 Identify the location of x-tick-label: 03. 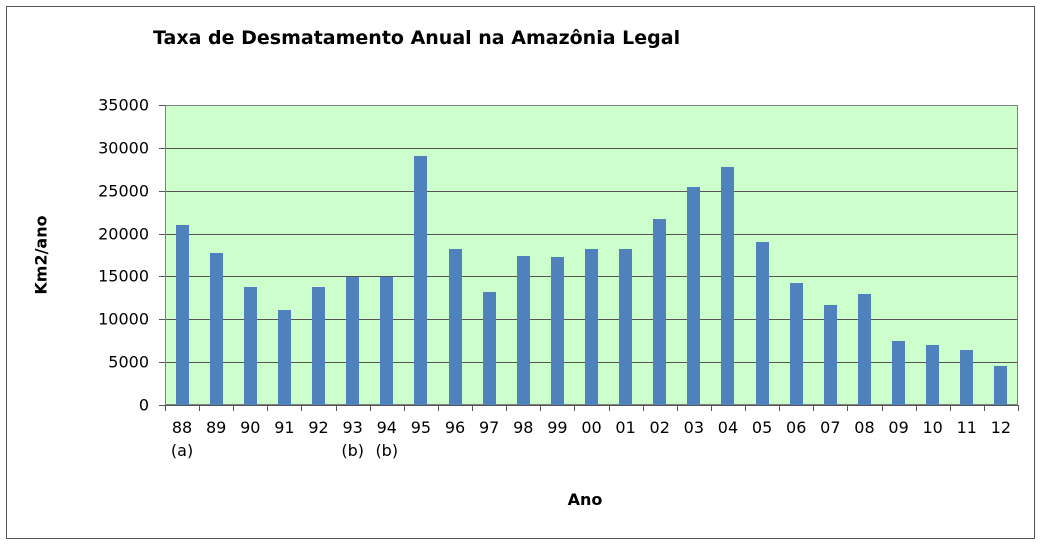
(694, 427).